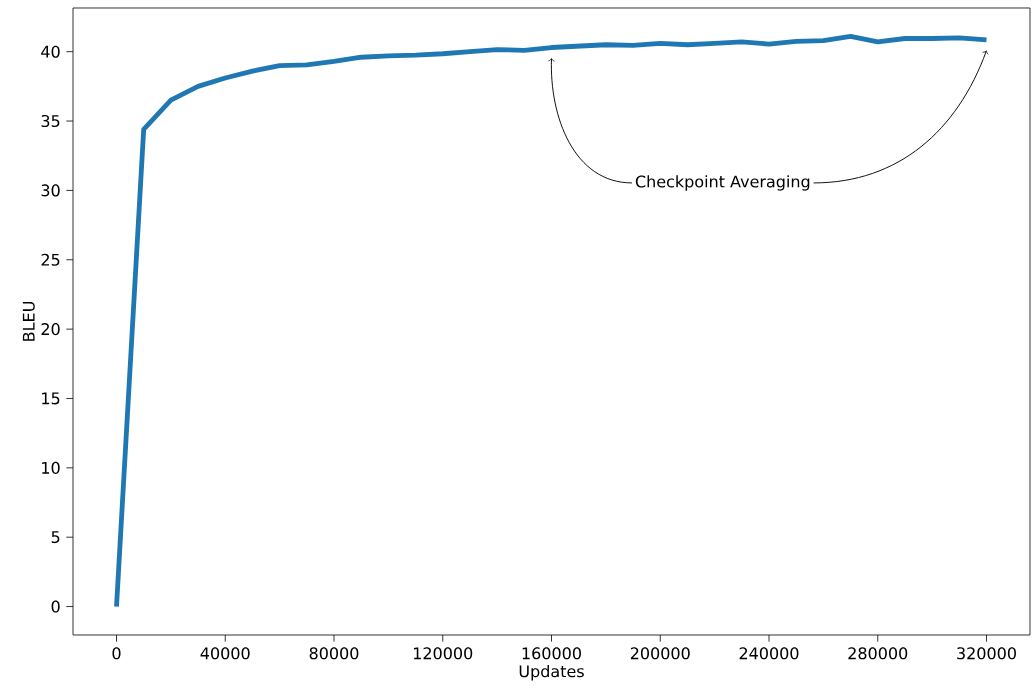 The image size is (1036, 695). What do you see at coordinates (50, 51) in the screenshot?
I see `y-tick-label: 40` at bounding box center [50, 51].